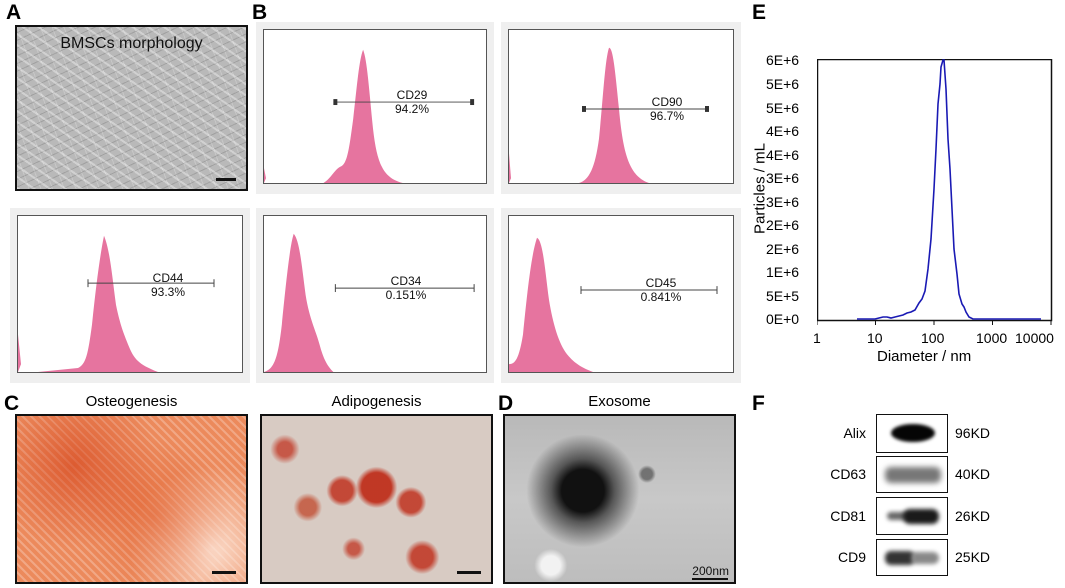  I want to click on wb-size-label: 26KD, so click(973, 516).